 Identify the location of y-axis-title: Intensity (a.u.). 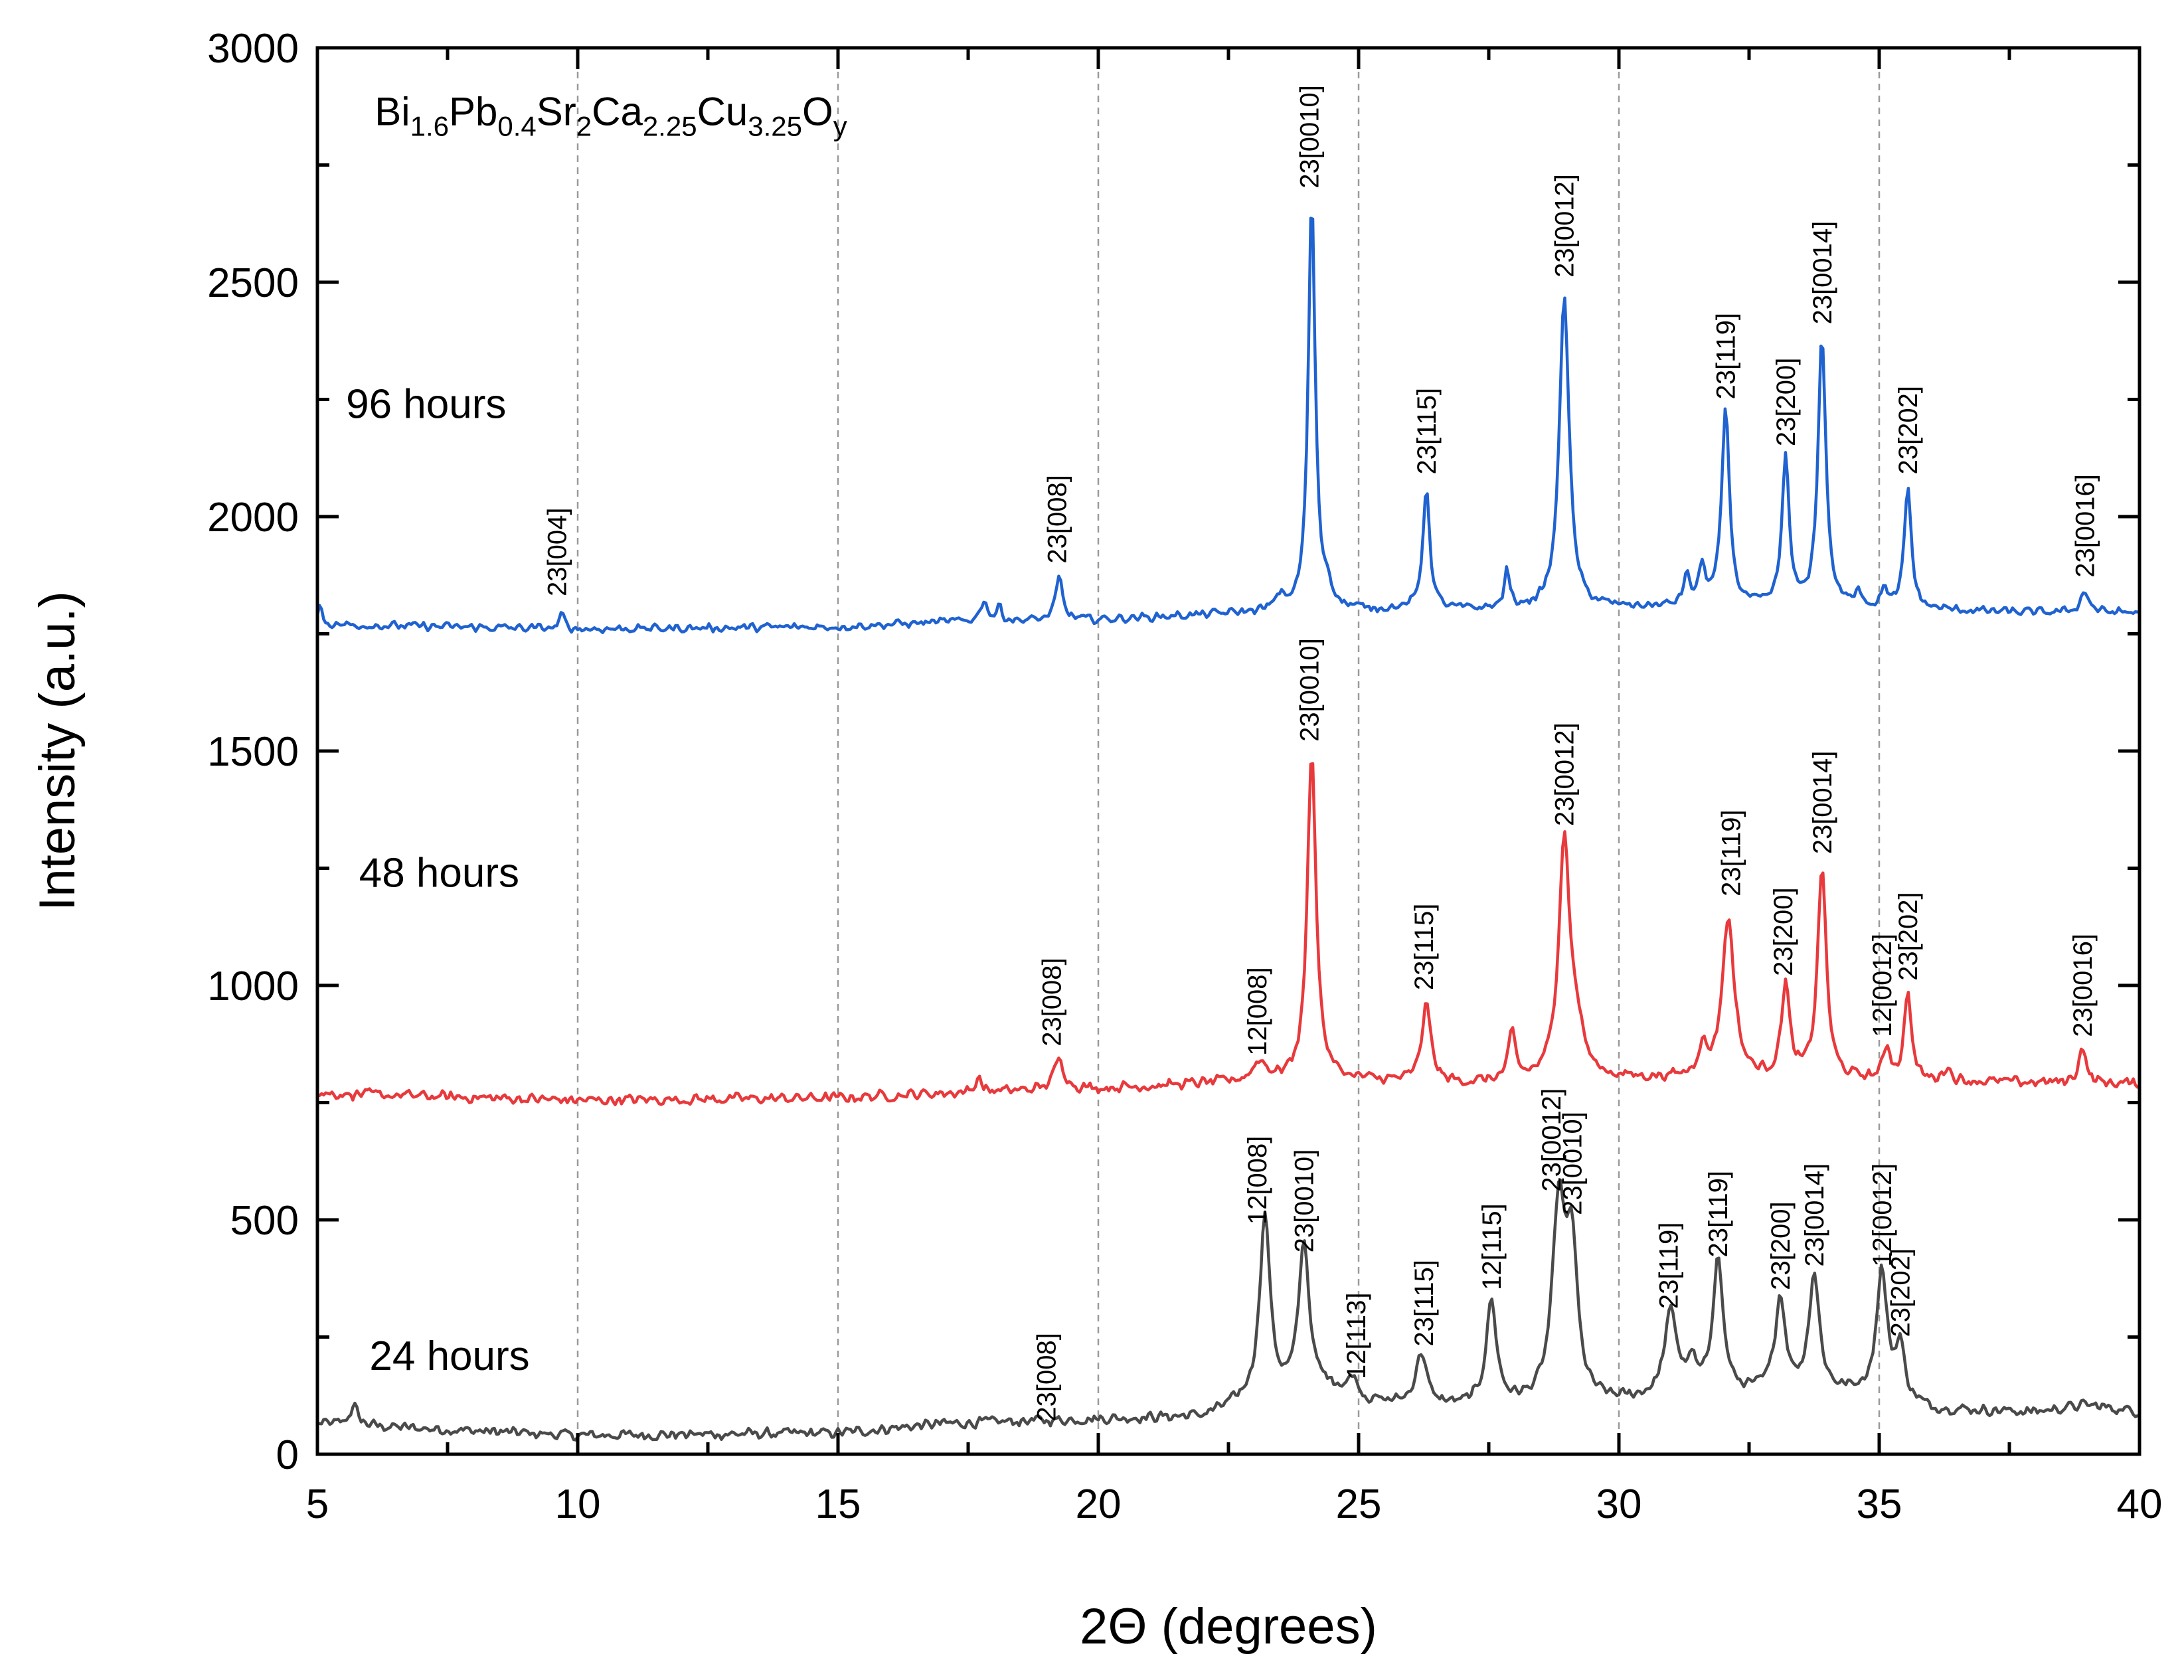
(57, 751).